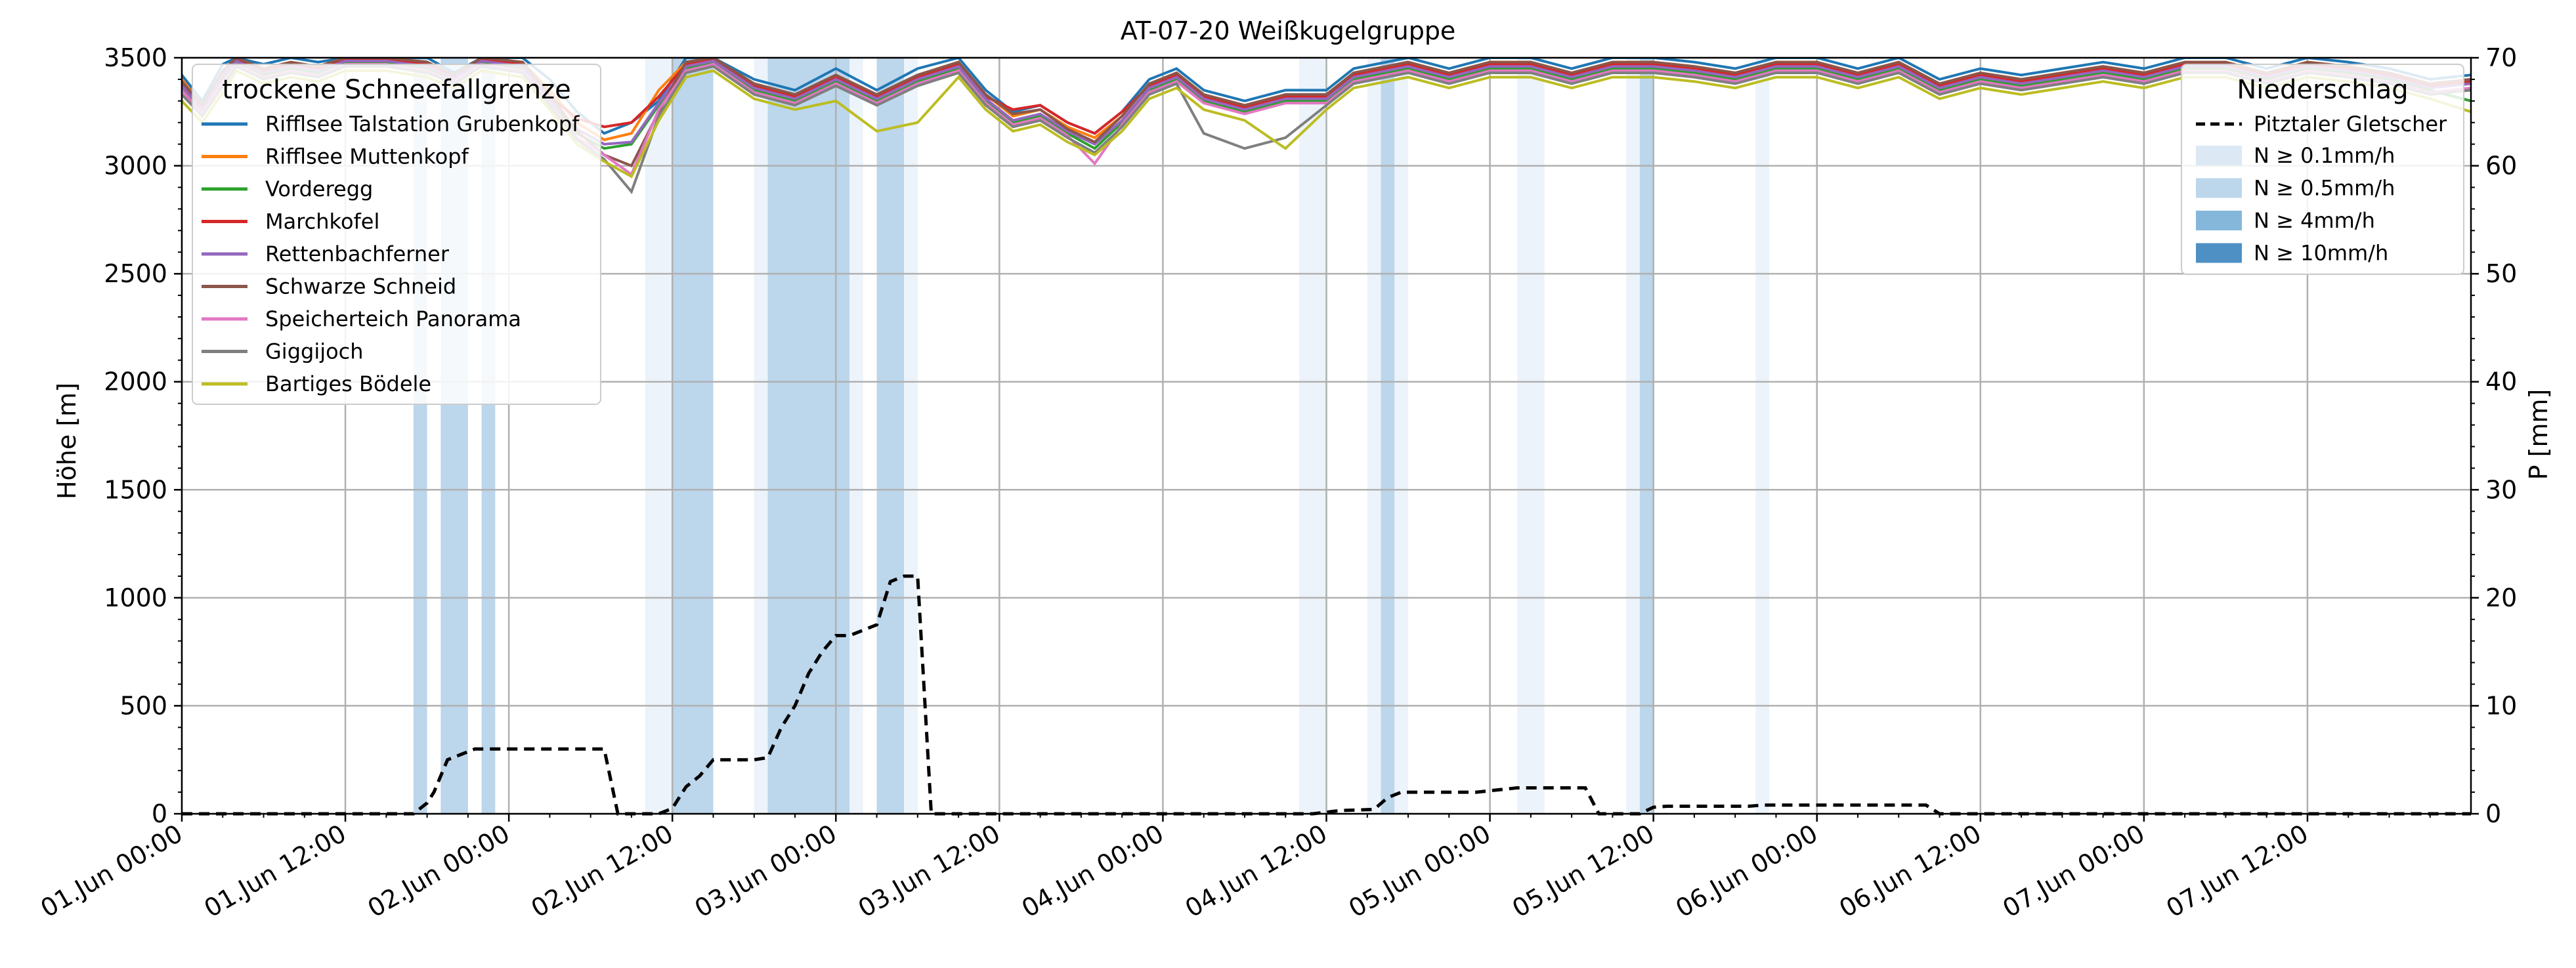 This screenshot has width=2576, height=968. What do you see at coordinates (2501, 57) in the screenshot?
I see `y2-tick-label: 70` at bounding box center [2501, 57].